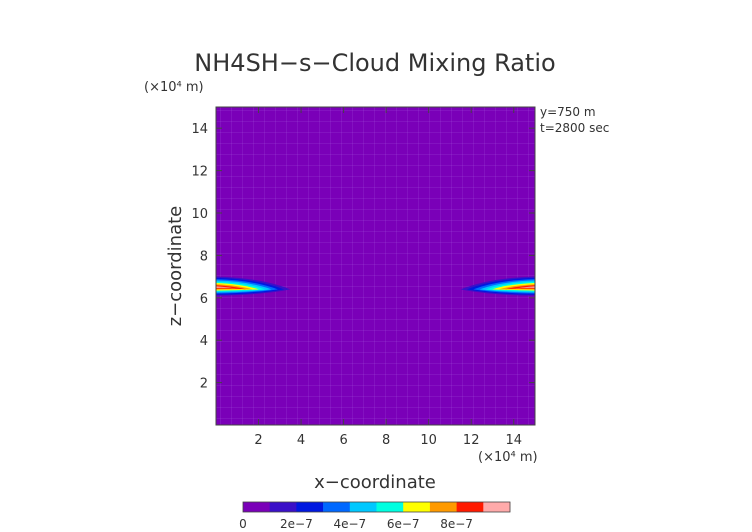 The height and width of the screenshot is (532, 752). What do you see at coordinates (204, 384) in the screenshot?
I see `z-tick-label: 2` at bounding box center [204, 384].